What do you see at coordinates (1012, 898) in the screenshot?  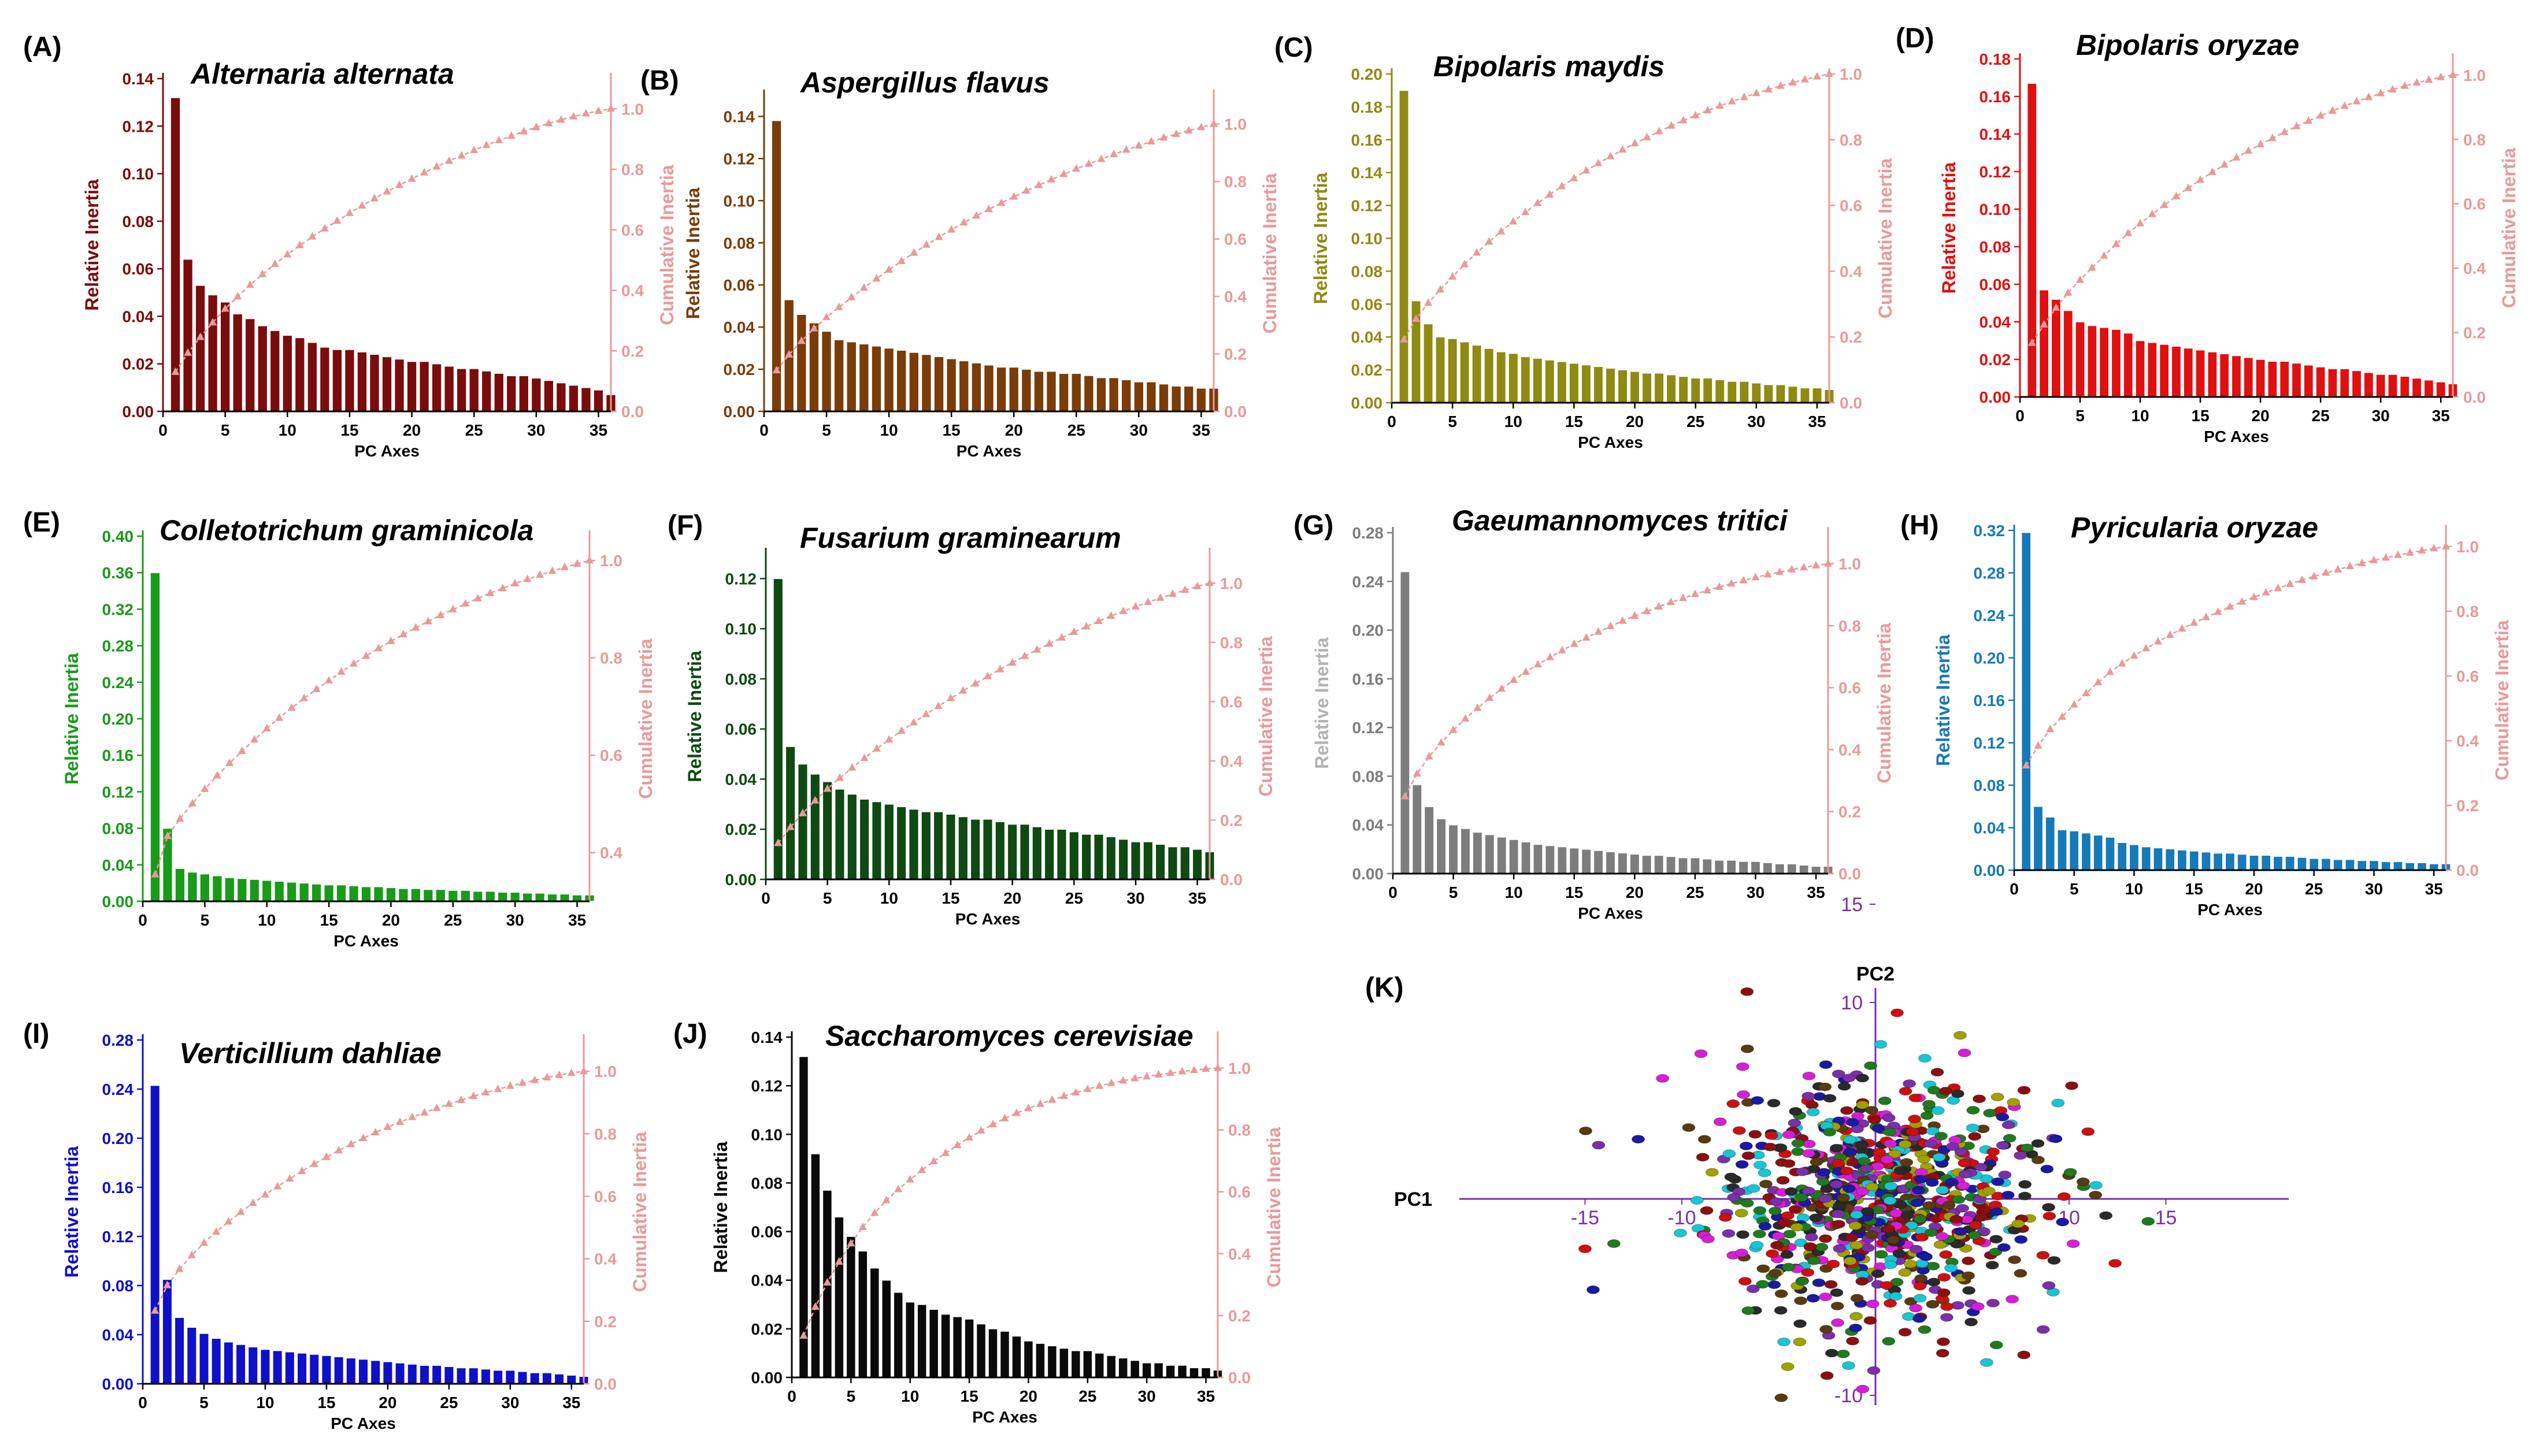 I see `x-tick-label: 20` at bounding box center [1012, 898].